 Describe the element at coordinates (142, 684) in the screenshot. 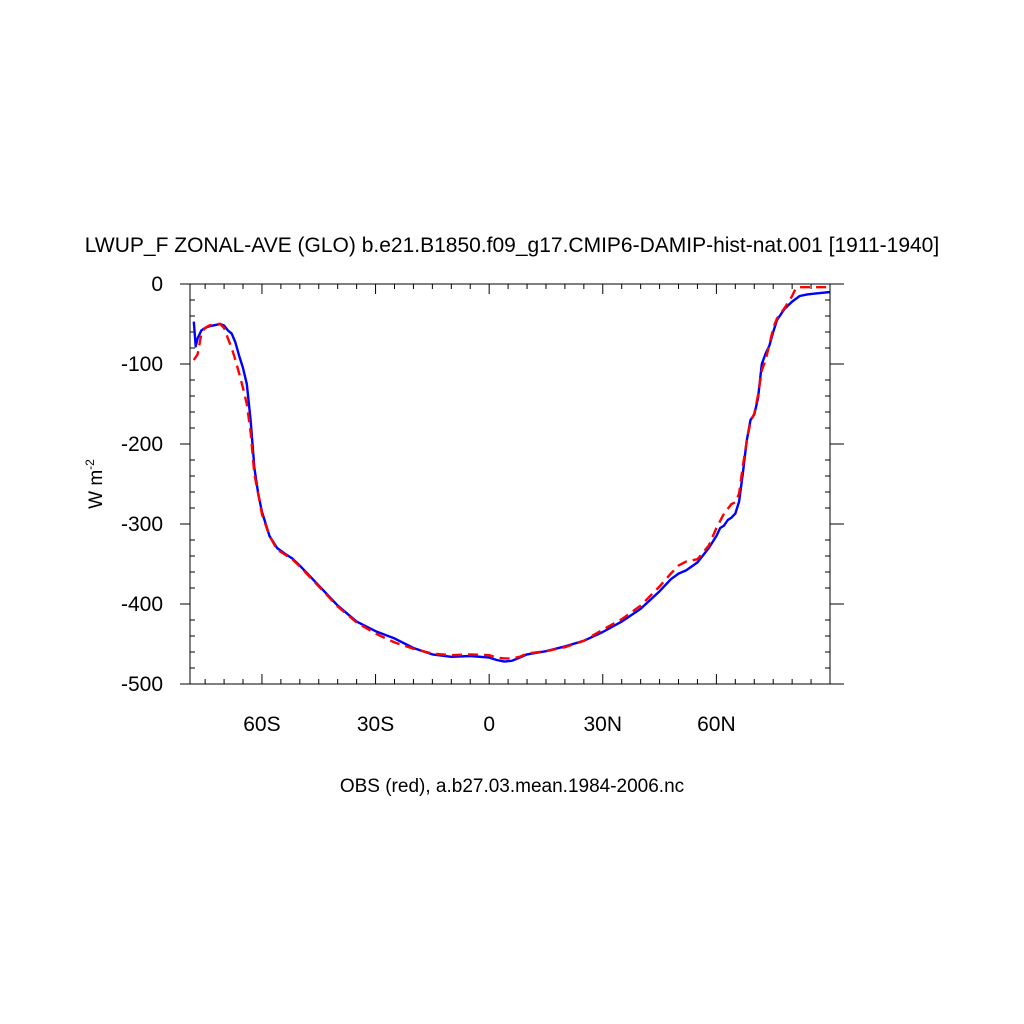

I see `y-tick-label: -500` at that location.